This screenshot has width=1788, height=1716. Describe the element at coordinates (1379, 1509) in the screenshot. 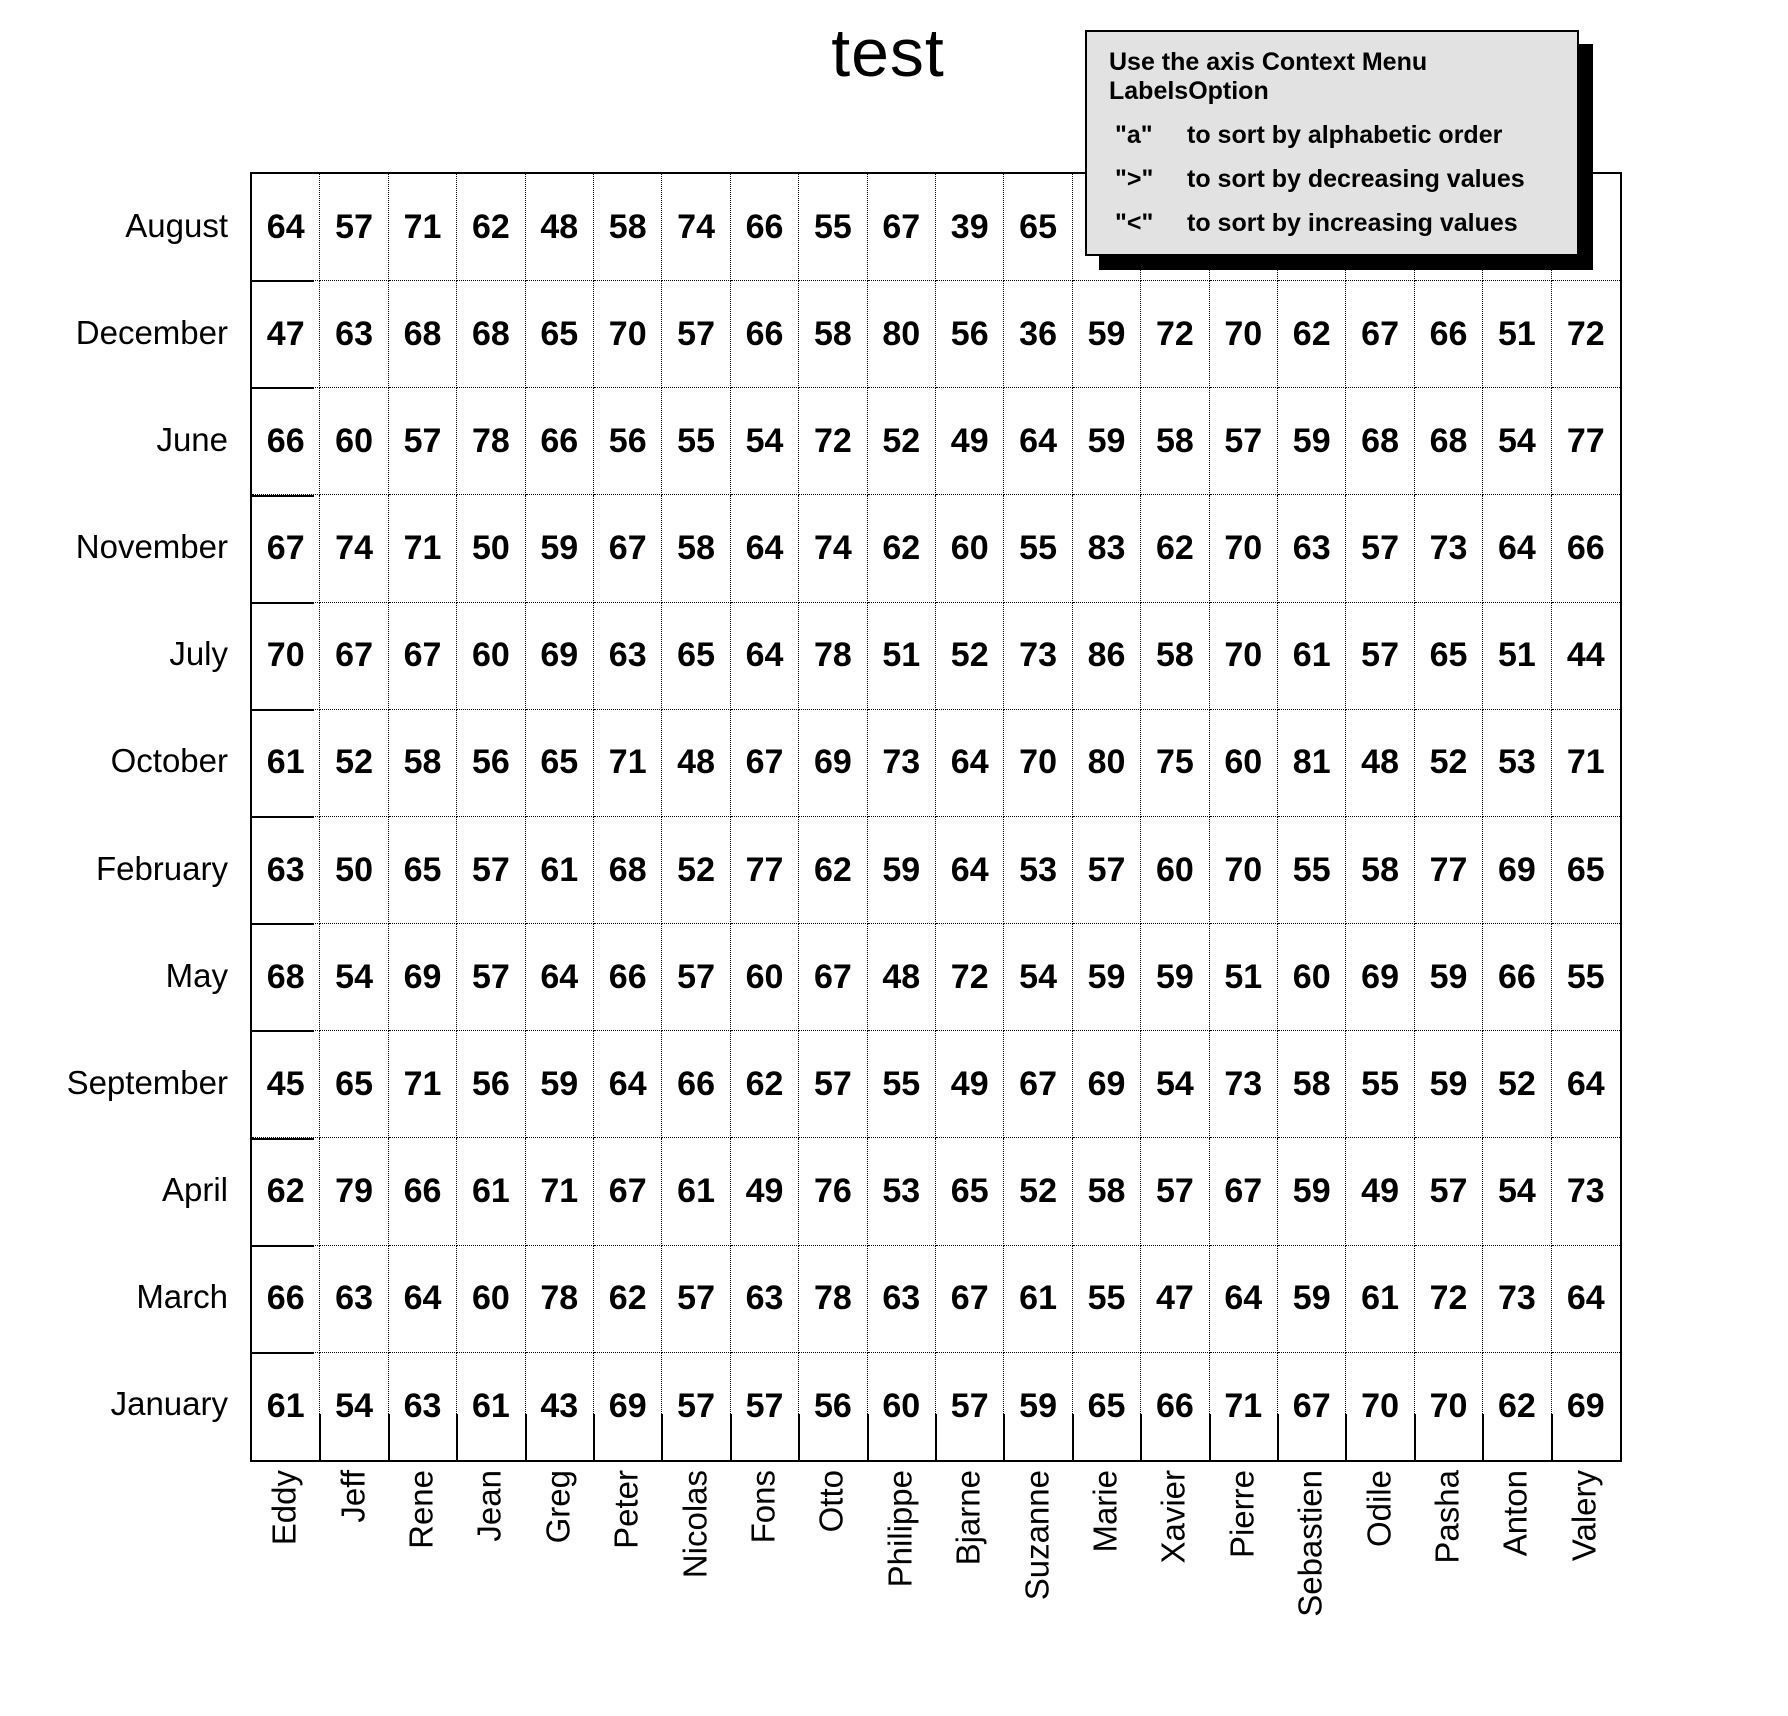

I see `column-axis-label: Odile` at that location.